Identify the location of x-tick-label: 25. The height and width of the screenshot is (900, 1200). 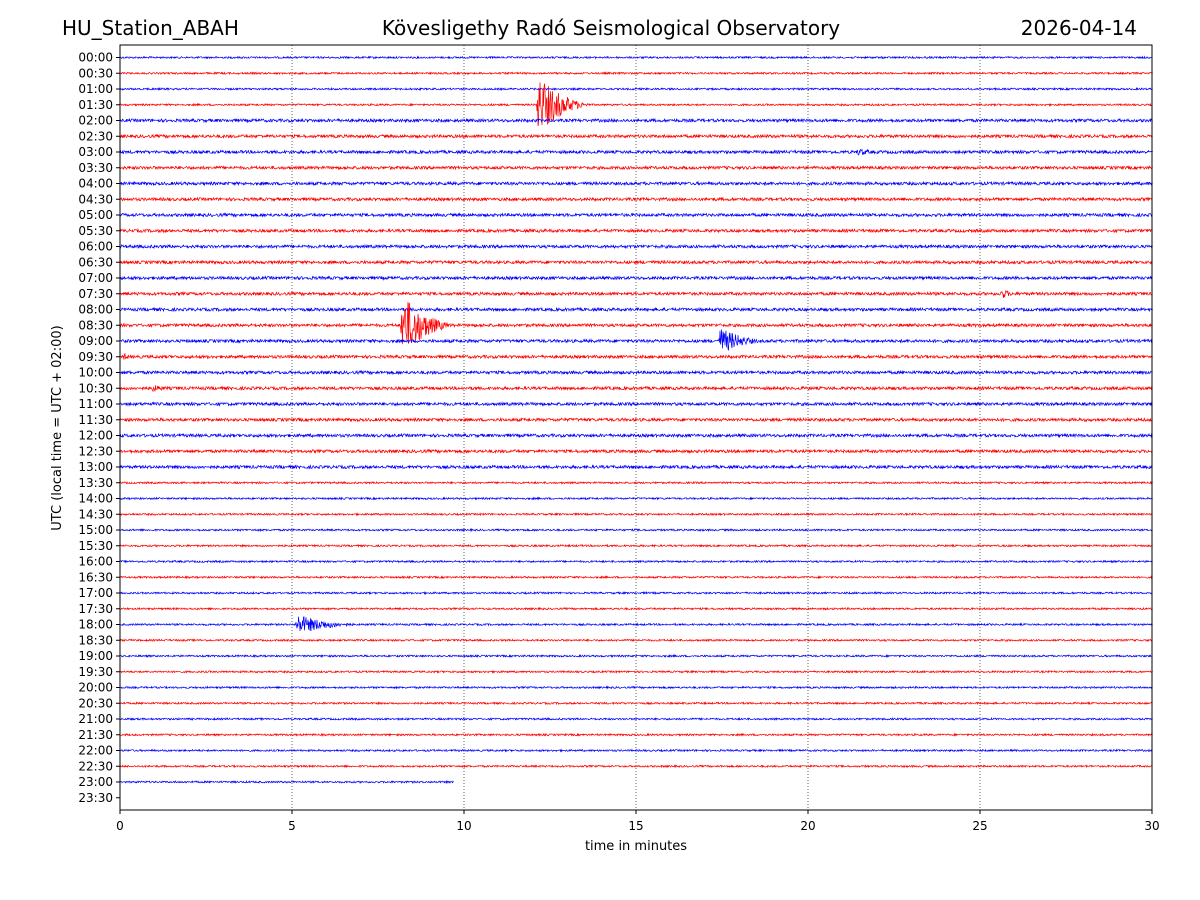
(979, 826).